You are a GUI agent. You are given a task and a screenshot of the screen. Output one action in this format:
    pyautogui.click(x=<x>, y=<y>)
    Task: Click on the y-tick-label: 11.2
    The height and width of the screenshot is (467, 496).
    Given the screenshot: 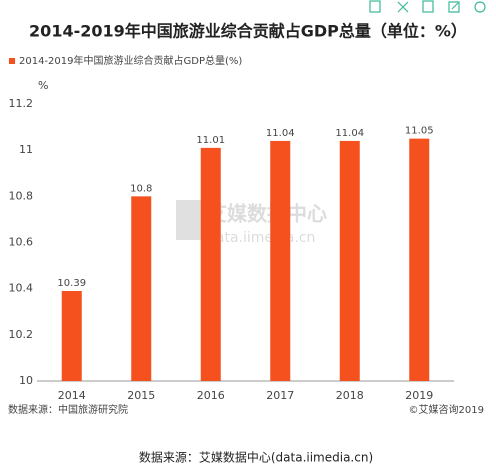 What is the action you would take?
    pyautogui.click(x=21, y=103)
    